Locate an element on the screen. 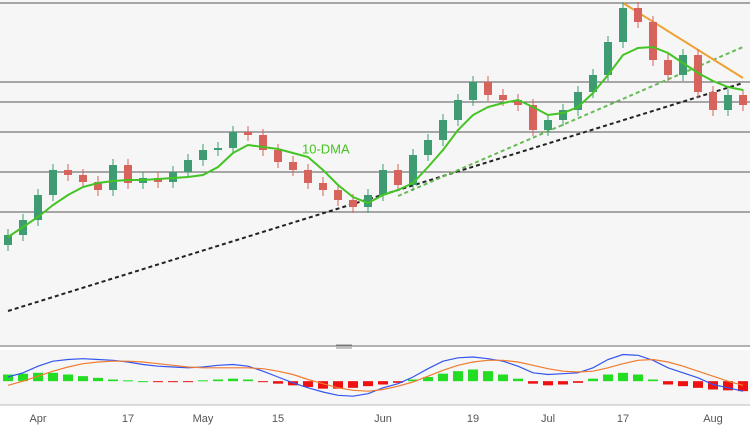 This screenshot has height=430, width=750. x-tick-label: May is located at coordinates (203, 419).